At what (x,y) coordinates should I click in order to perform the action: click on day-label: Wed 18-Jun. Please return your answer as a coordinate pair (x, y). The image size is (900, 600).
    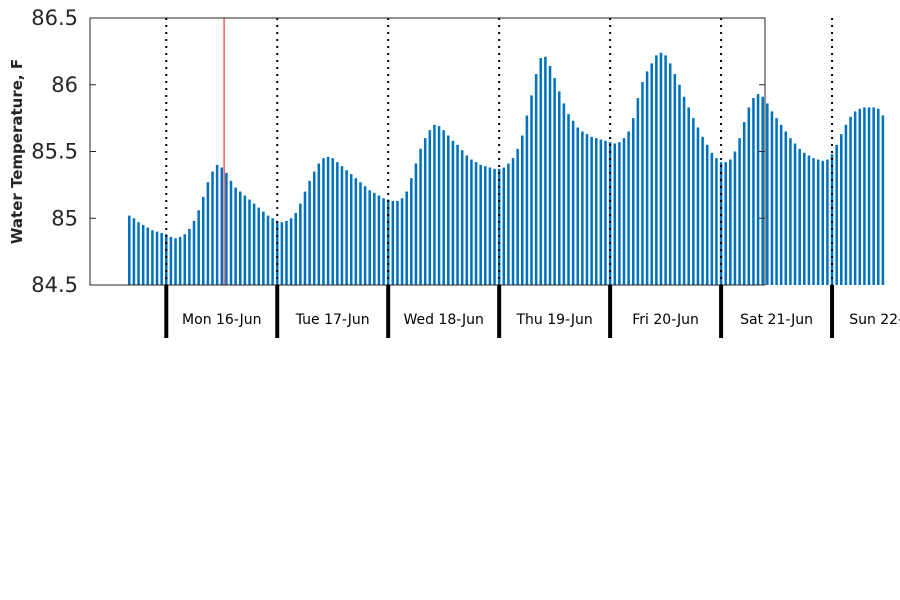
    Looking at the image, I should click on (443, 320).